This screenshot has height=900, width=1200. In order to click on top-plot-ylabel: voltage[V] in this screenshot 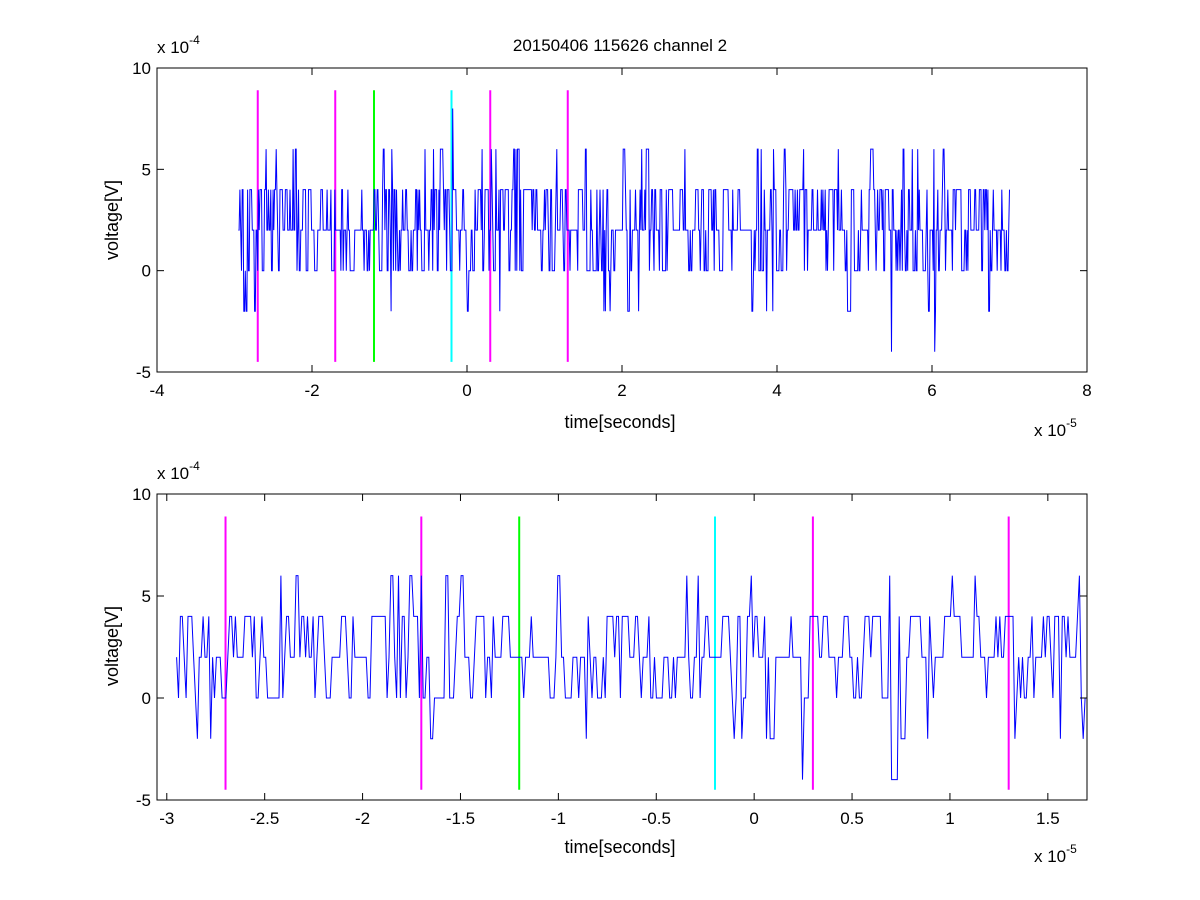, I will do `click(112, 220)`.